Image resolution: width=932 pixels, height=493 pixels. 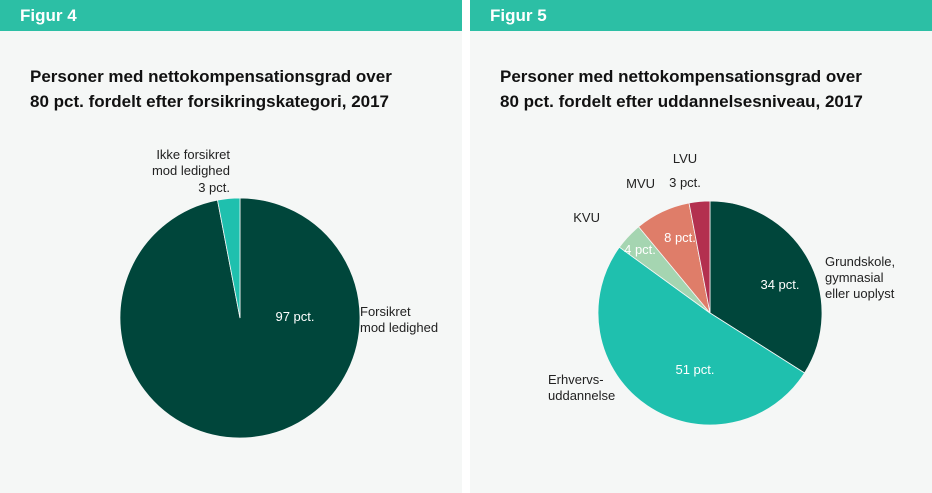 What do you see at coordinates (695, 369) in the screenshot?
I see `value-label: 51 pct.` at bounding box center [695, 369].